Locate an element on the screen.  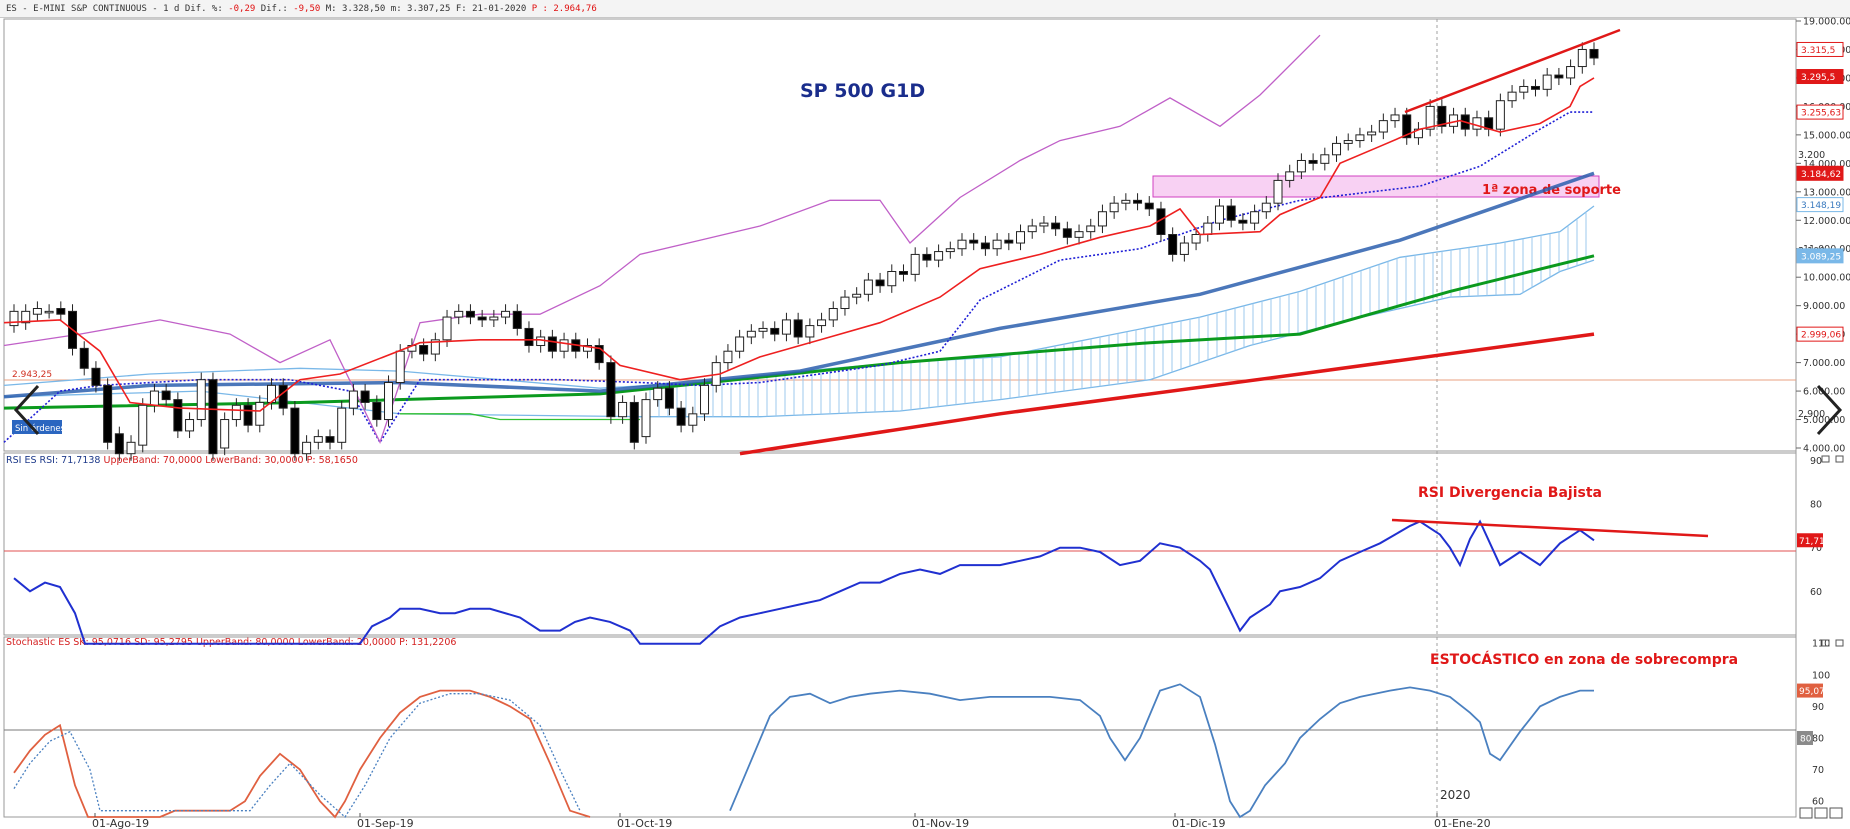
rsi-divergence-label: RSI Divergencia Bajista is located at coordinates (1510, 493).